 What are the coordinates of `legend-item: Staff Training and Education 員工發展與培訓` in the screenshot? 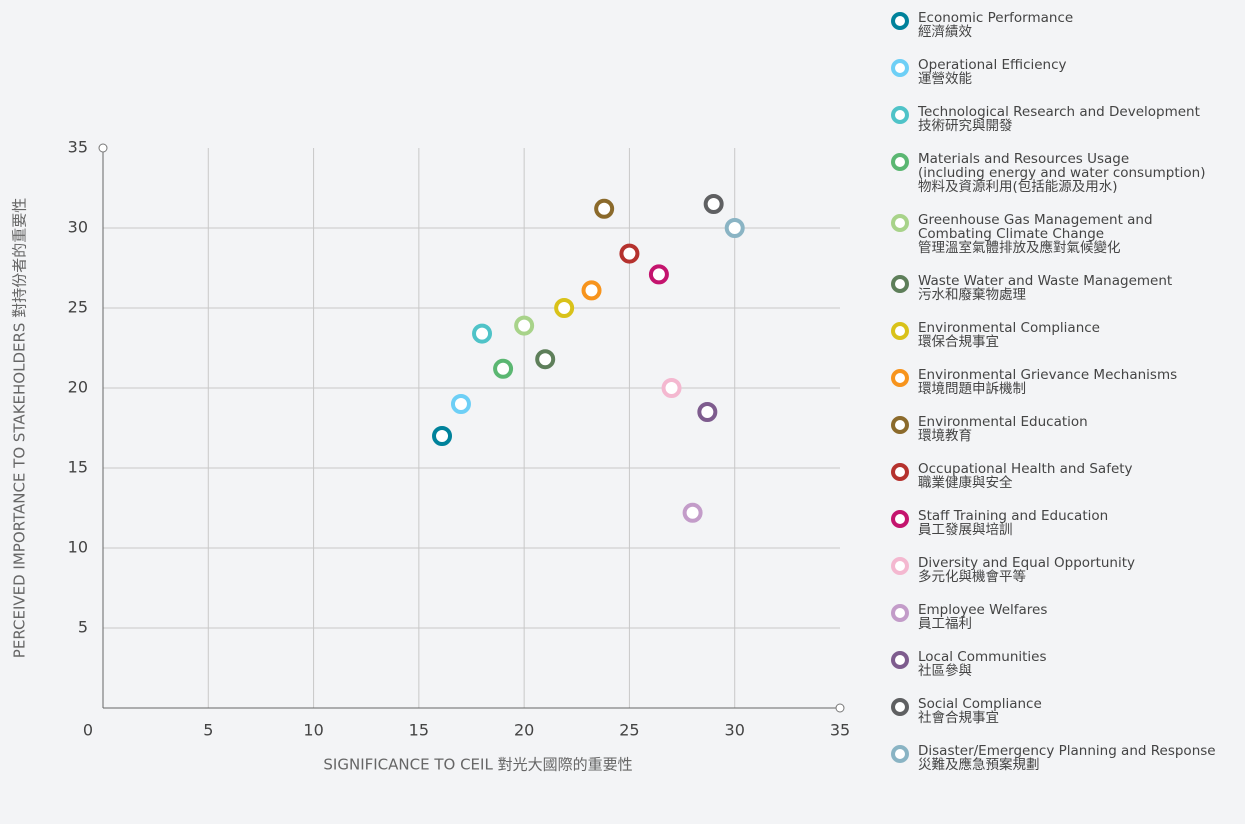 It's located at (1067, 523).